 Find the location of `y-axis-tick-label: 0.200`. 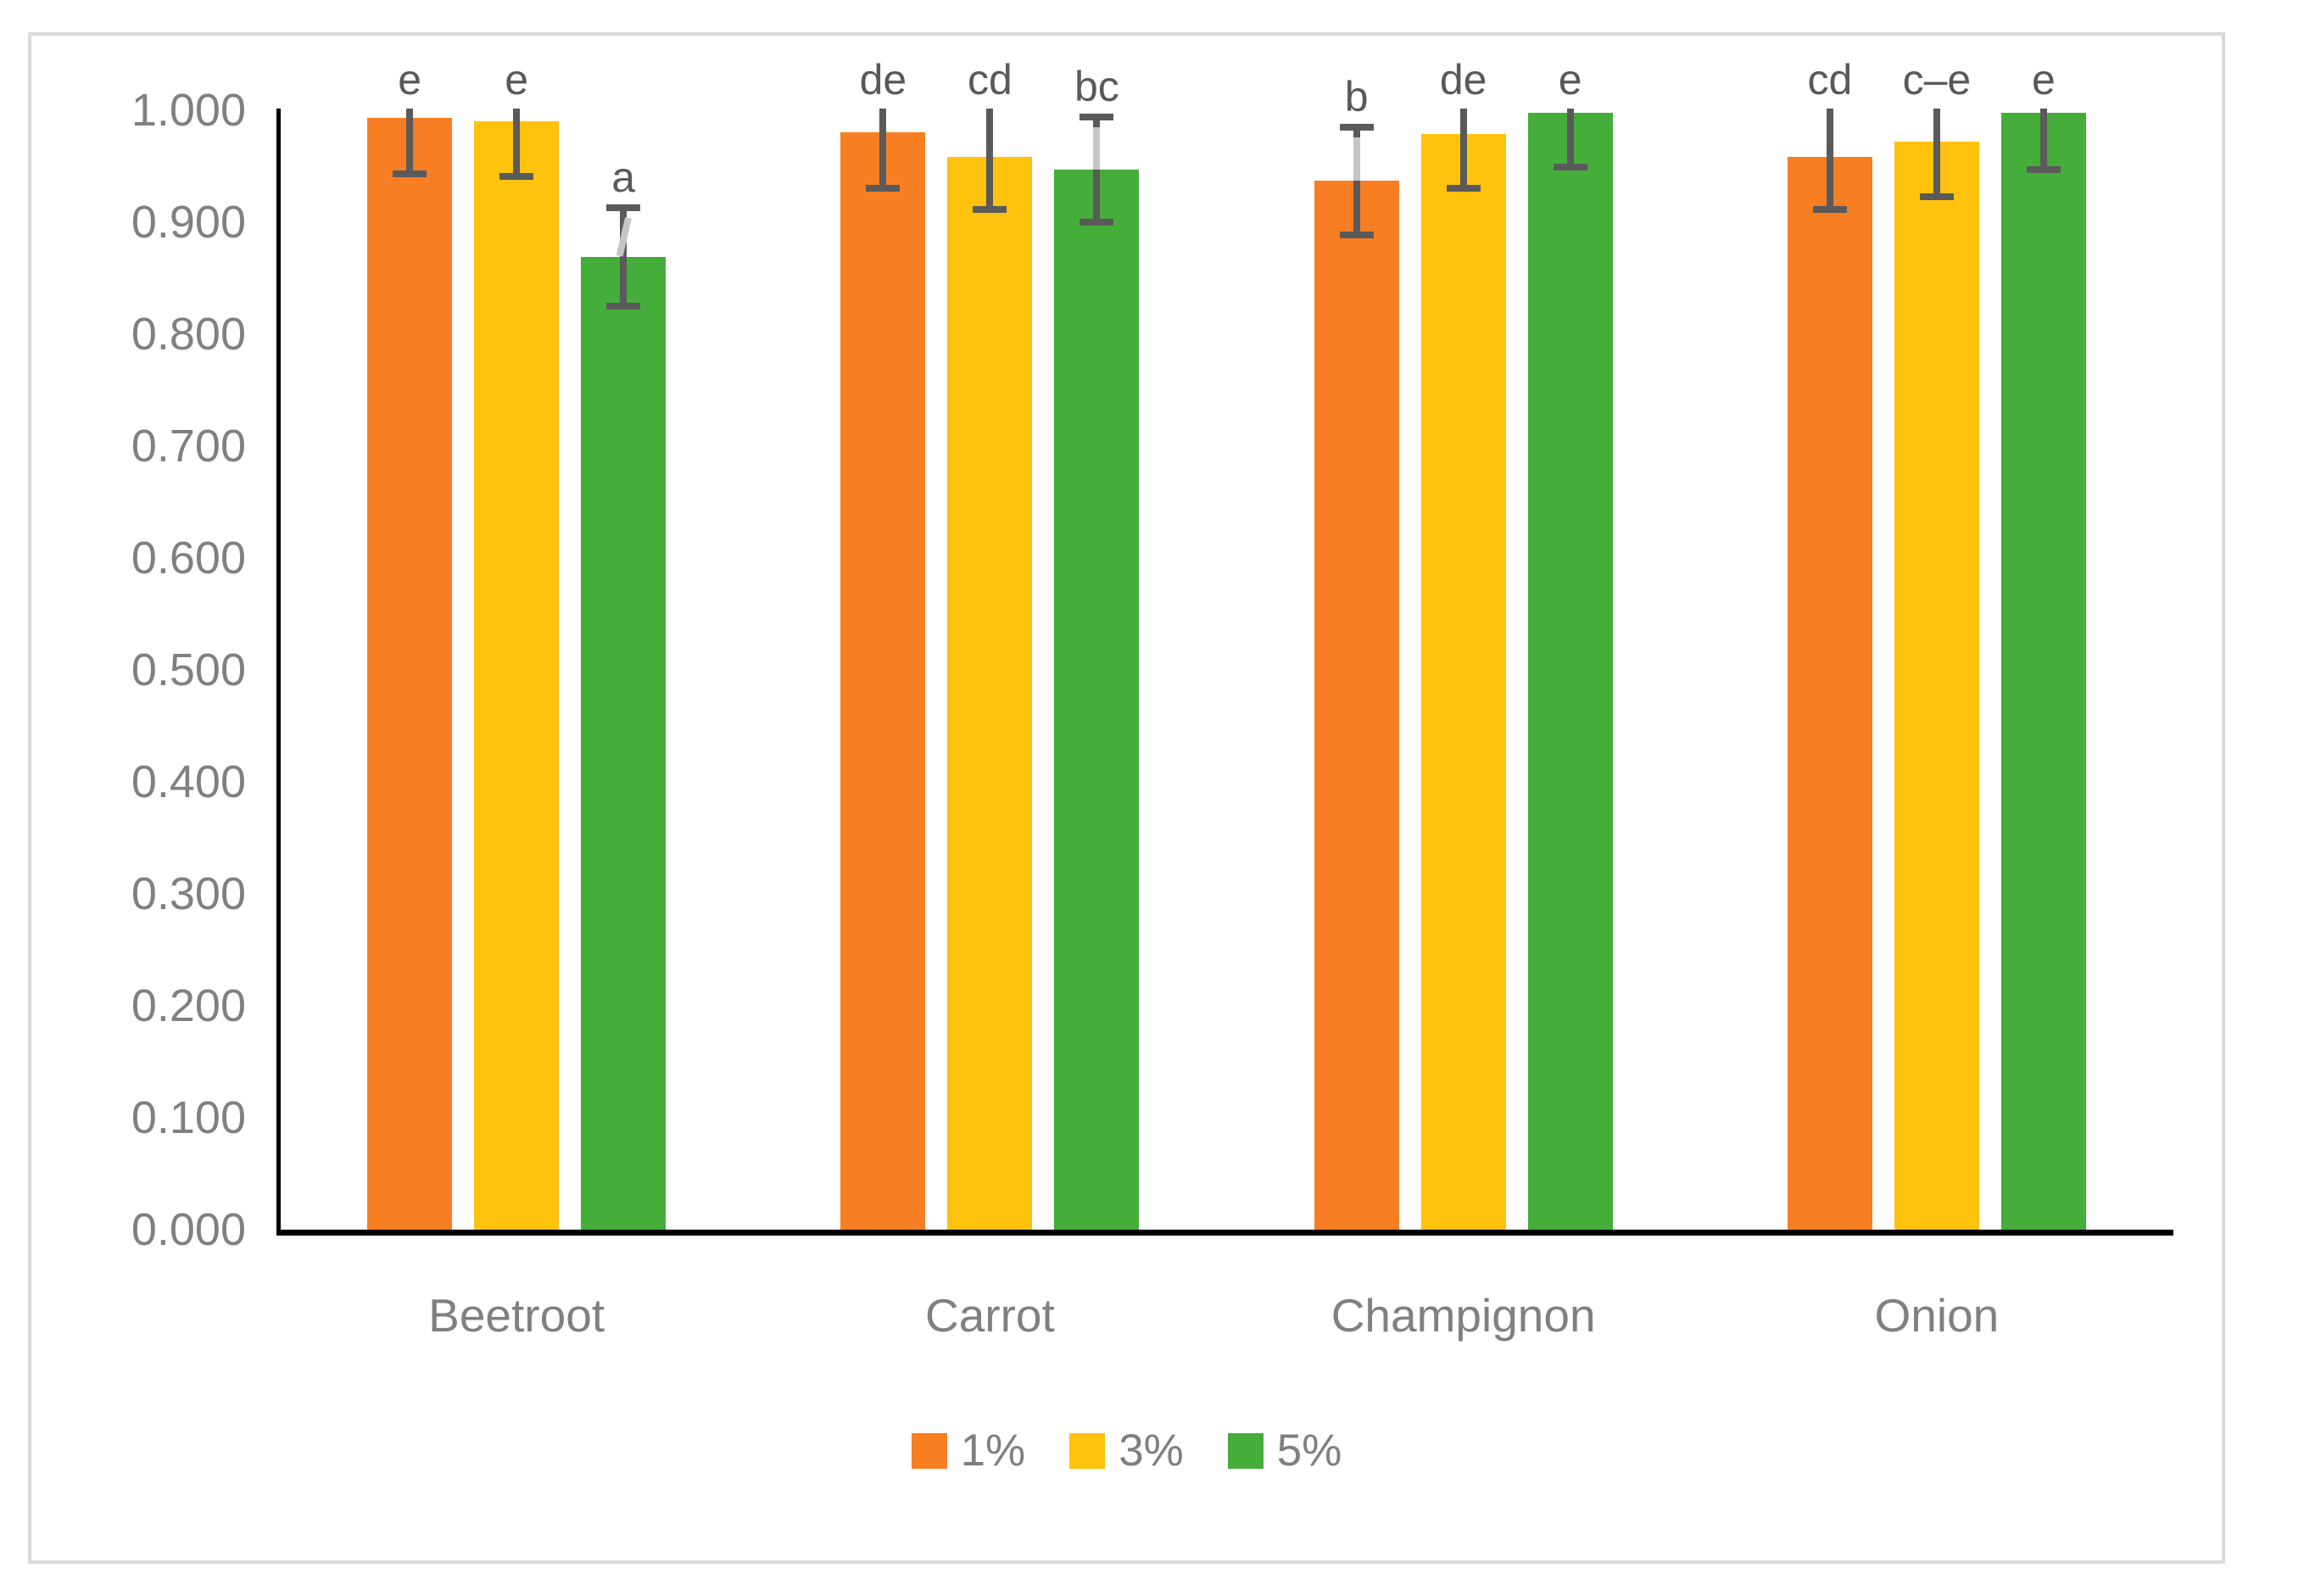

y-axis-tick-label: 0.200 is located at coordinates (188, 1005).